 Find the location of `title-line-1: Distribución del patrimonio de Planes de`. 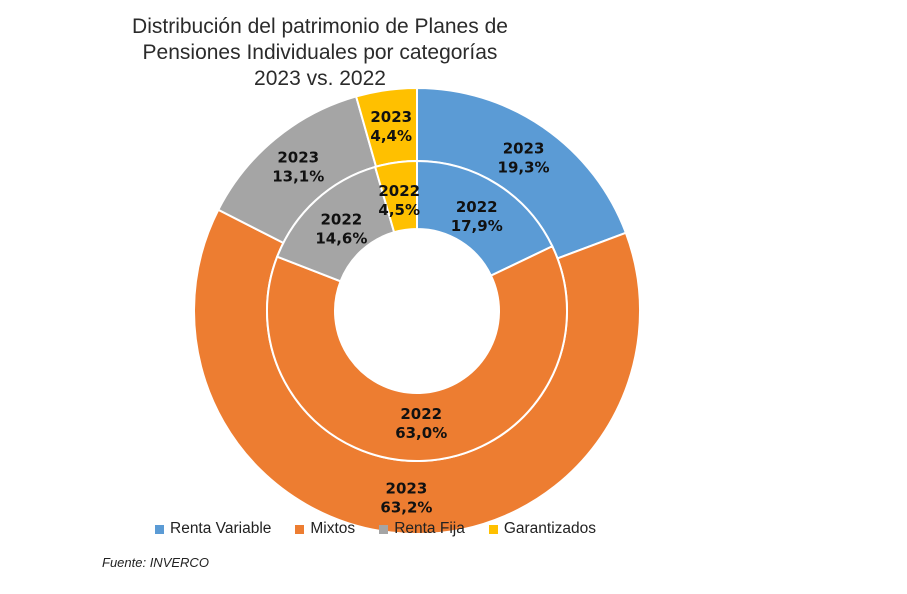

title-line-1: Distribución del patrimonio de Planes de is located at coordinates (320, 26).